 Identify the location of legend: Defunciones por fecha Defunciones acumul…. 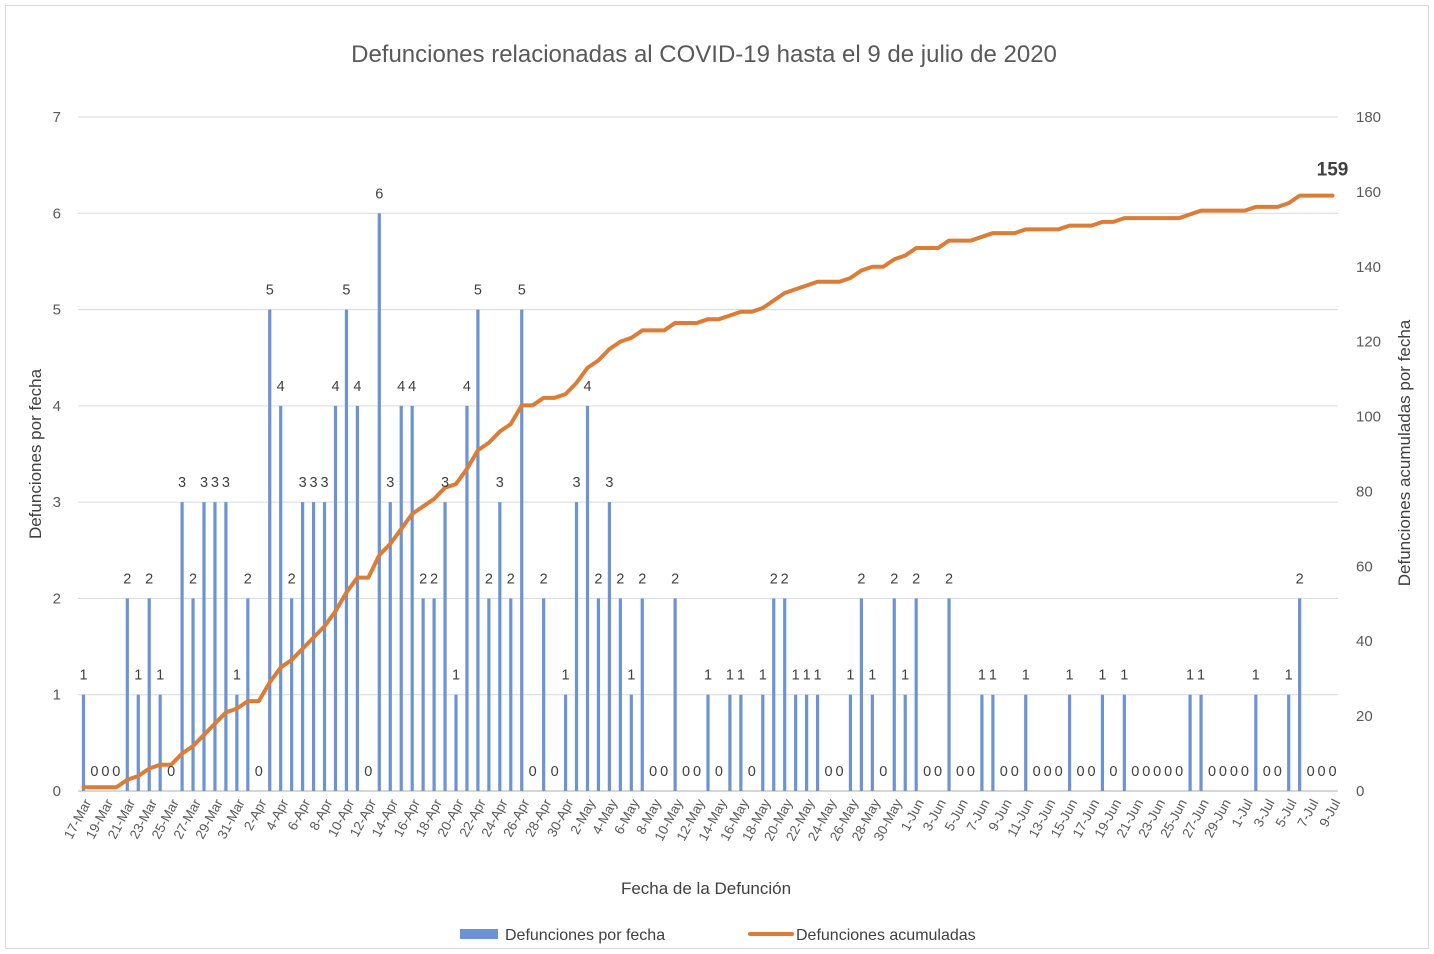
(718, 935).